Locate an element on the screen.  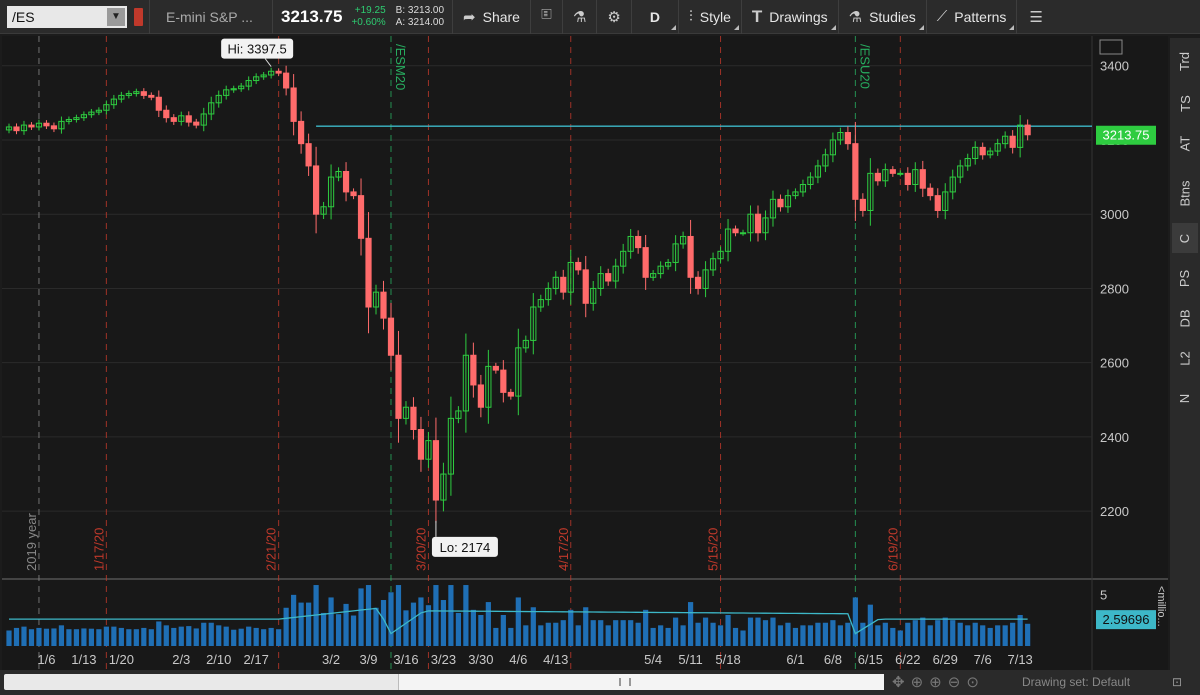
symbol-input: /ES ▼ is located at coordinates (67, 16).